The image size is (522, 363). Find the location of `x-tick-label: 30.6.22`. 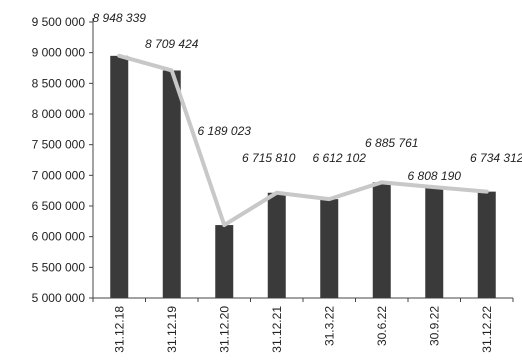

x-tick-label: 30.6.22 is located at coordinates (382, 326).